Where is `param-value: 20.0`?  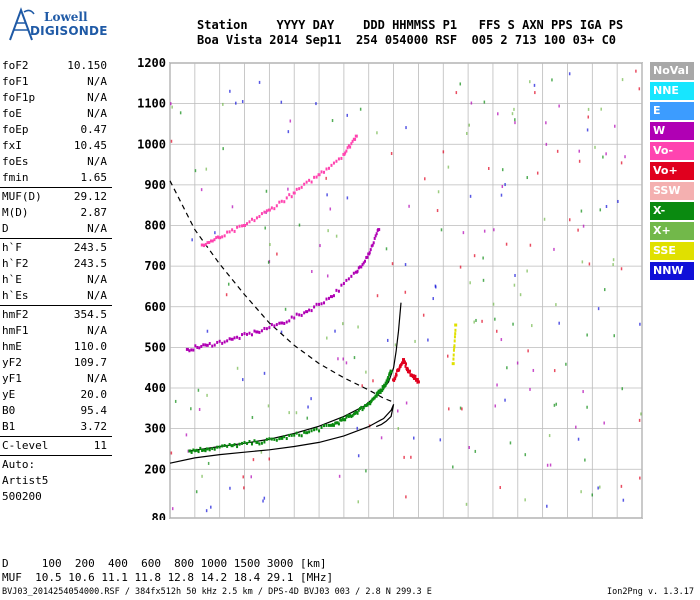
param-value: 20.0 is located at coordinates (94, 394).